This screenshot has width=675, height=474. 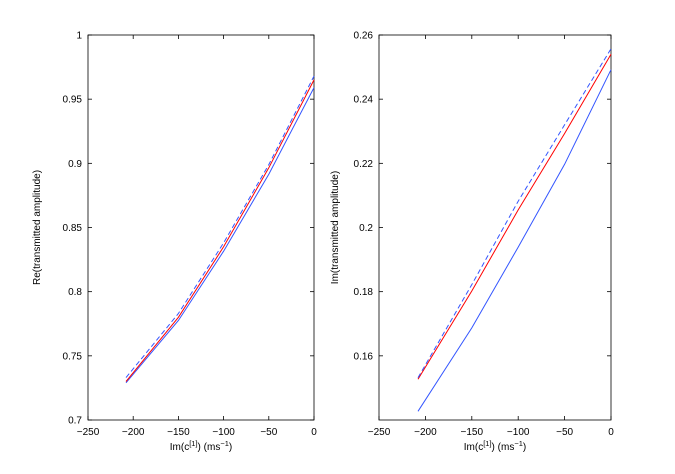 What do you see at coordinates (88, 432) in the screenshot?
I see `chart0-x-tick-label: −250` at bounding box center [88, 432].